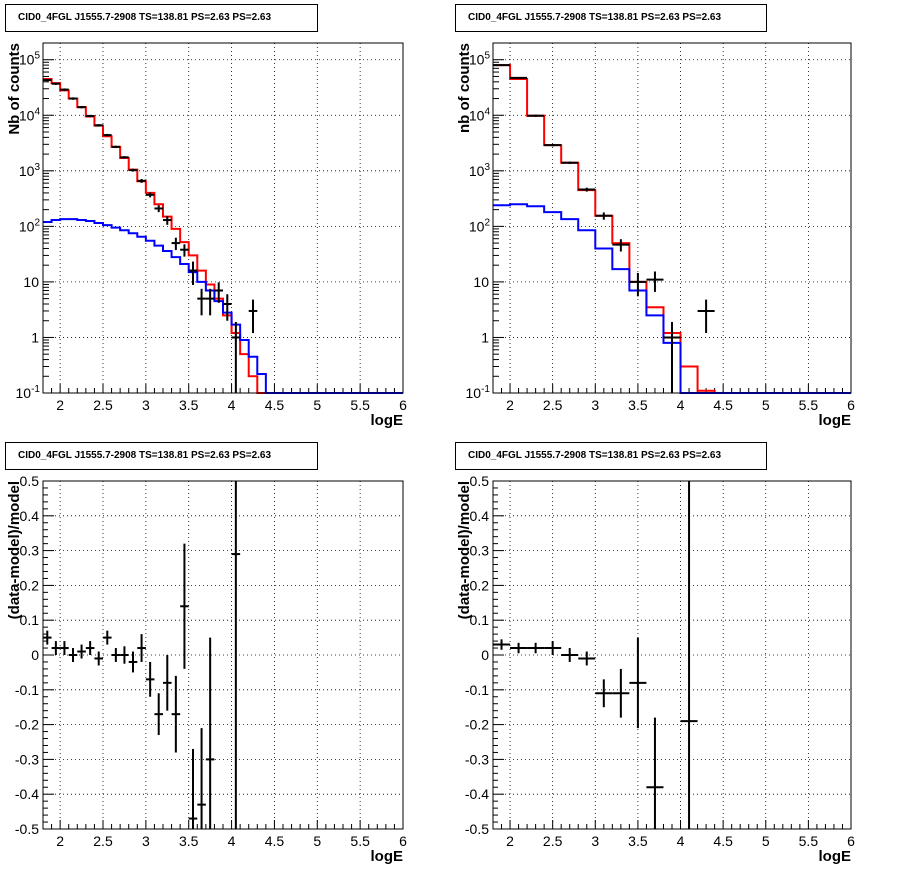 This screenshot has width=898, height=875. What do you see at coordinates (510, 841) in the screenshot?
I see `panel4-x-tick-label-0: 2` at bounding box center [510, 841].